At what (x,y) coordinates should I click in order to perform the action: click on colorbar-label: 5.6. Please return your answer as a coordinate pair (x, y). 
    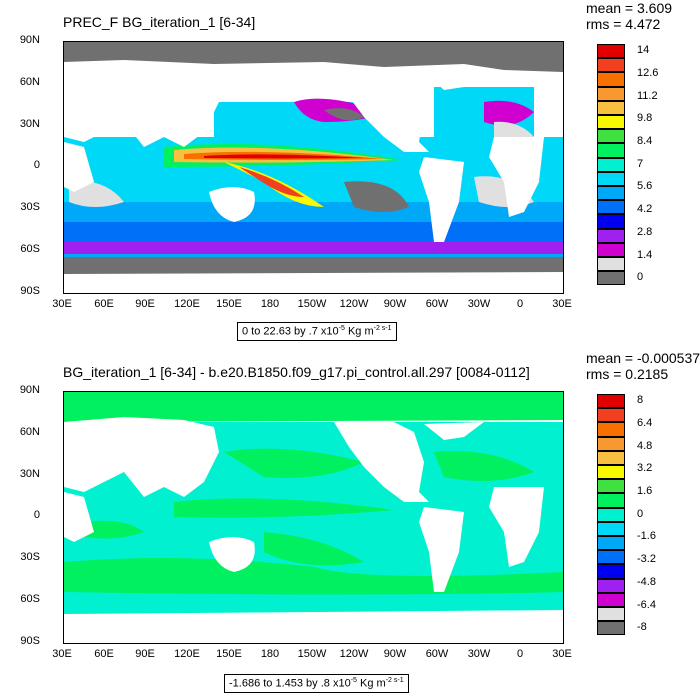
    Looking at the image, I should click on (645, 186).